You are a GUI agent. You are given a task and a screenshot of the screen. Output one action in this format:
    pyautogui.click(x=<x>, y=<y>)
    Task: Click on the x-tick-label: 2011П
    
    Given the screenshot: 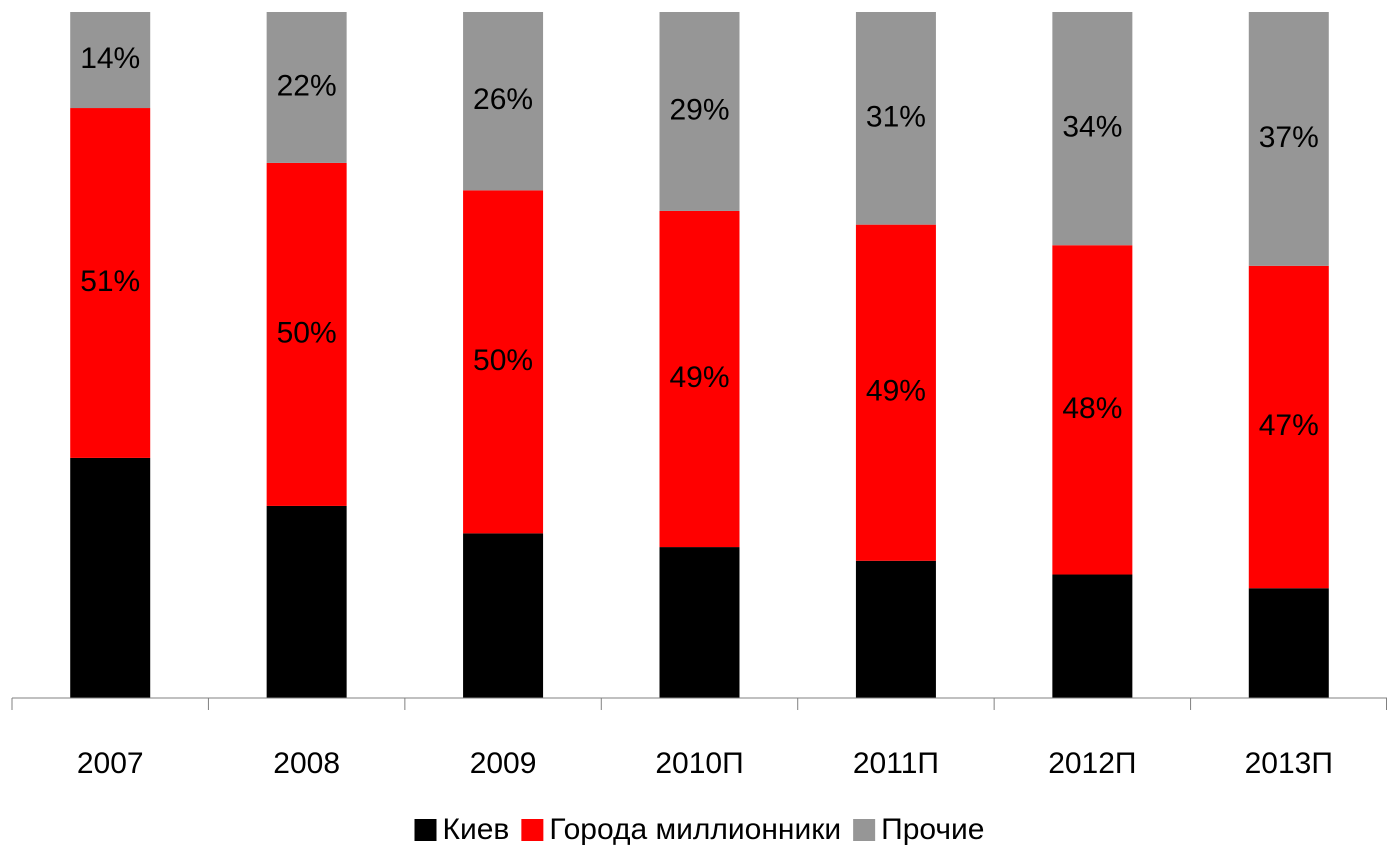 What is the action you would take?
    pyautogui.click(x=896, y=763)
    